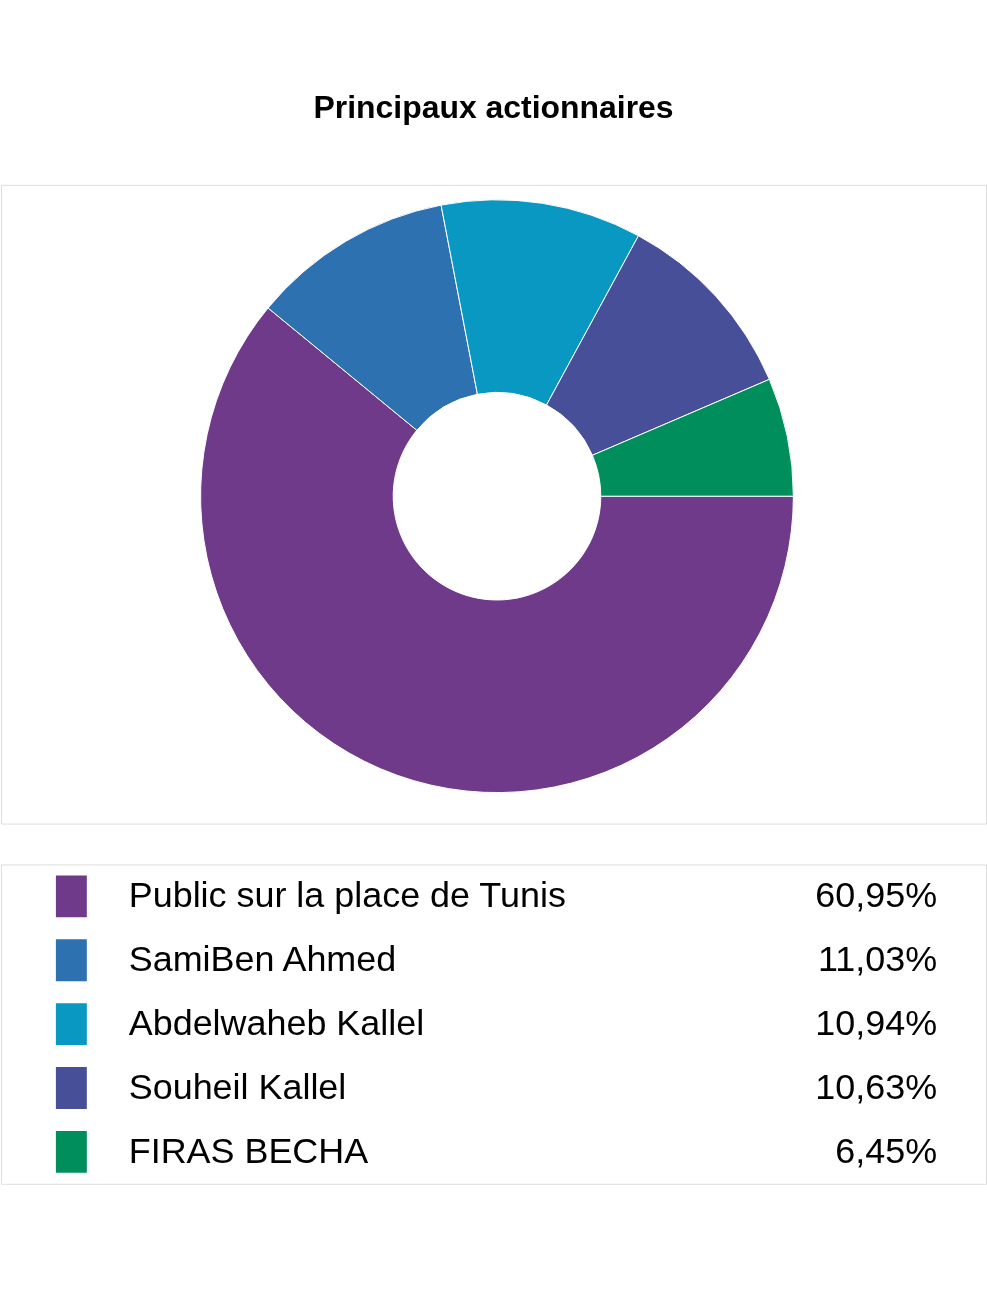  I want to click on data-label: 6,45%, so click(886, 1150).